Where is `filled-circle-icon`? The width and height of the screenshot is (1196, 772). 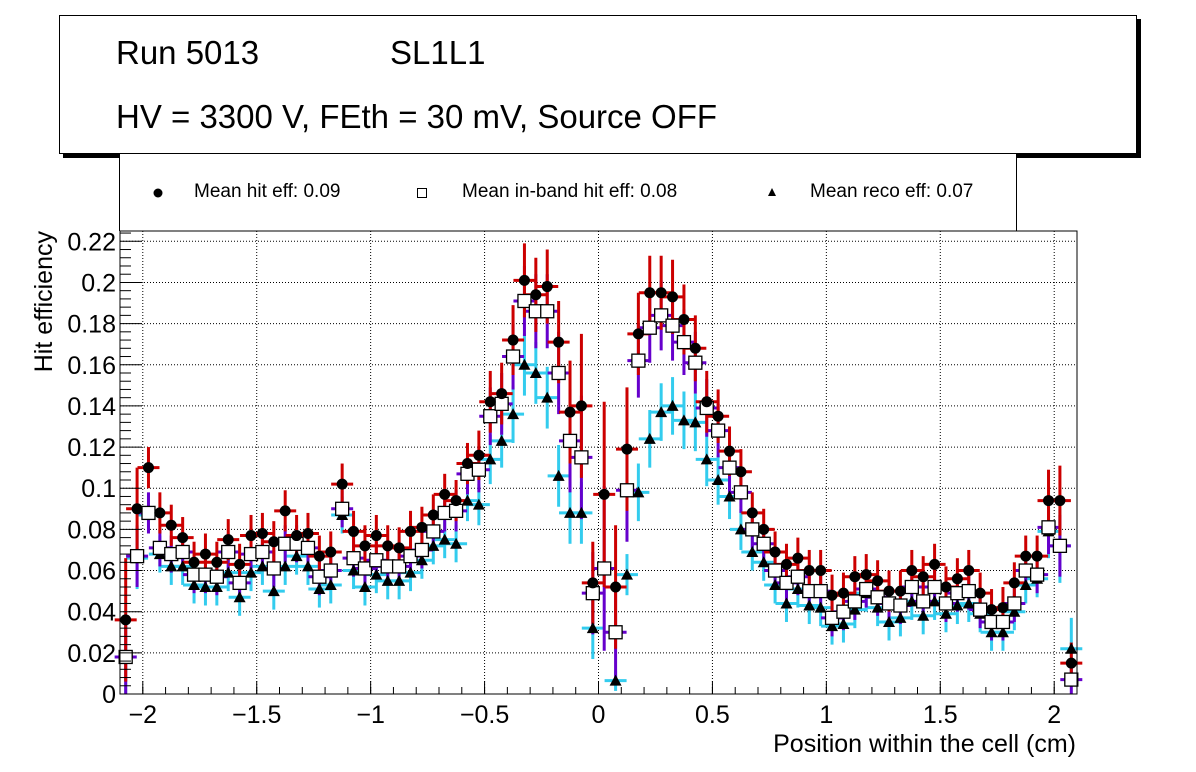 filled-circle-icon is located at coordinates (158, 193).